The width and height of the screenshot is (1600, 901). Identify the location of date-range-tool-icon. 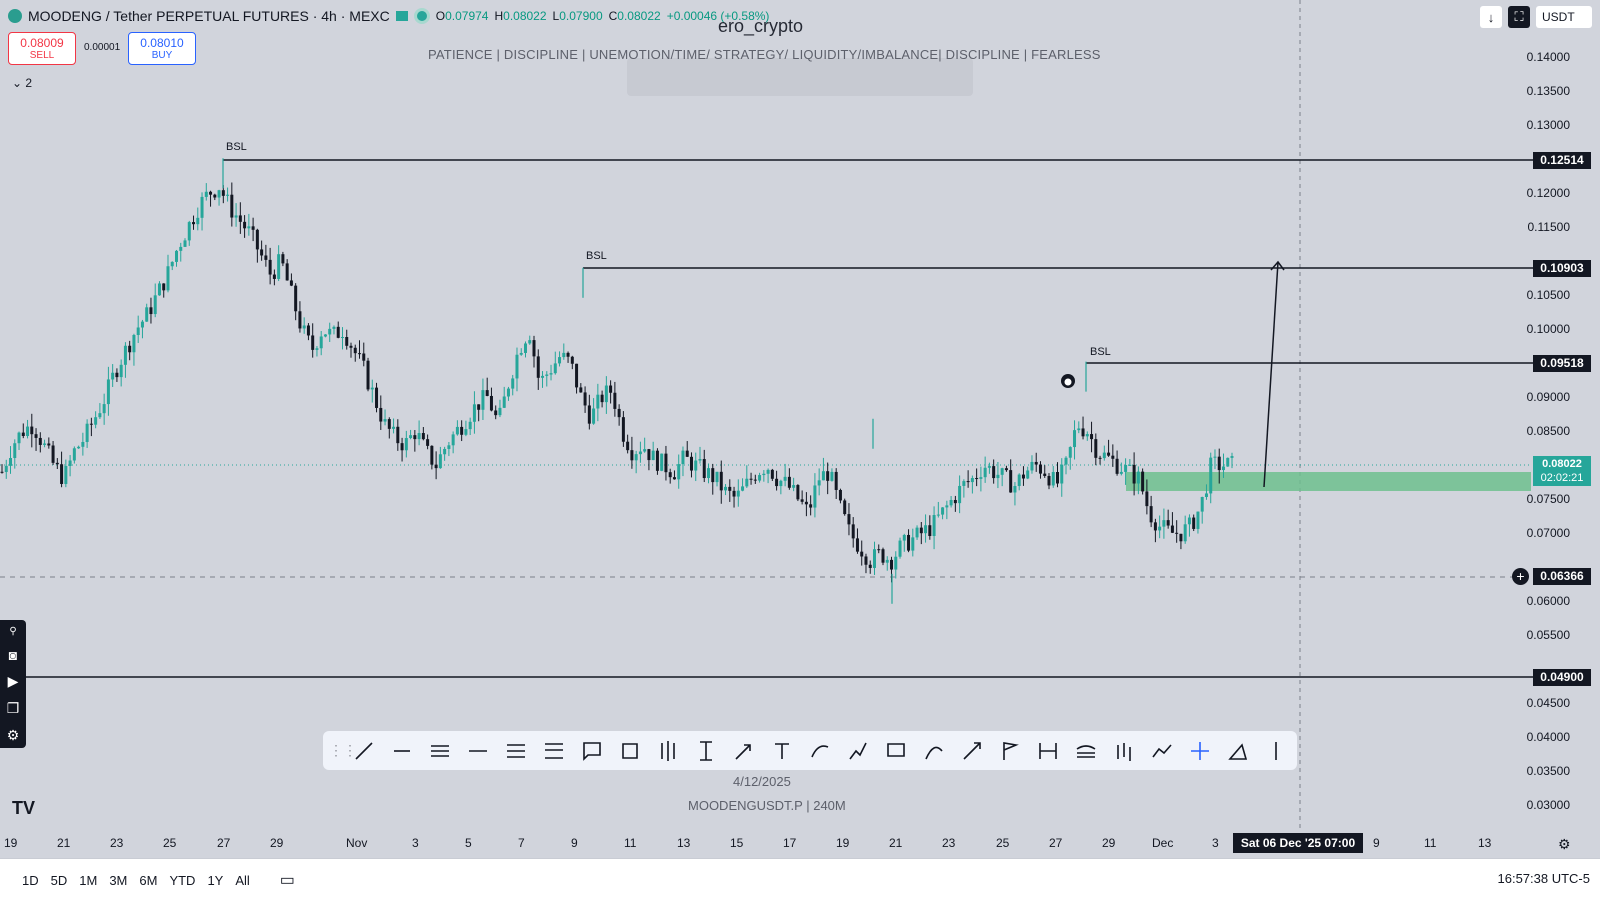
(1048, 751).